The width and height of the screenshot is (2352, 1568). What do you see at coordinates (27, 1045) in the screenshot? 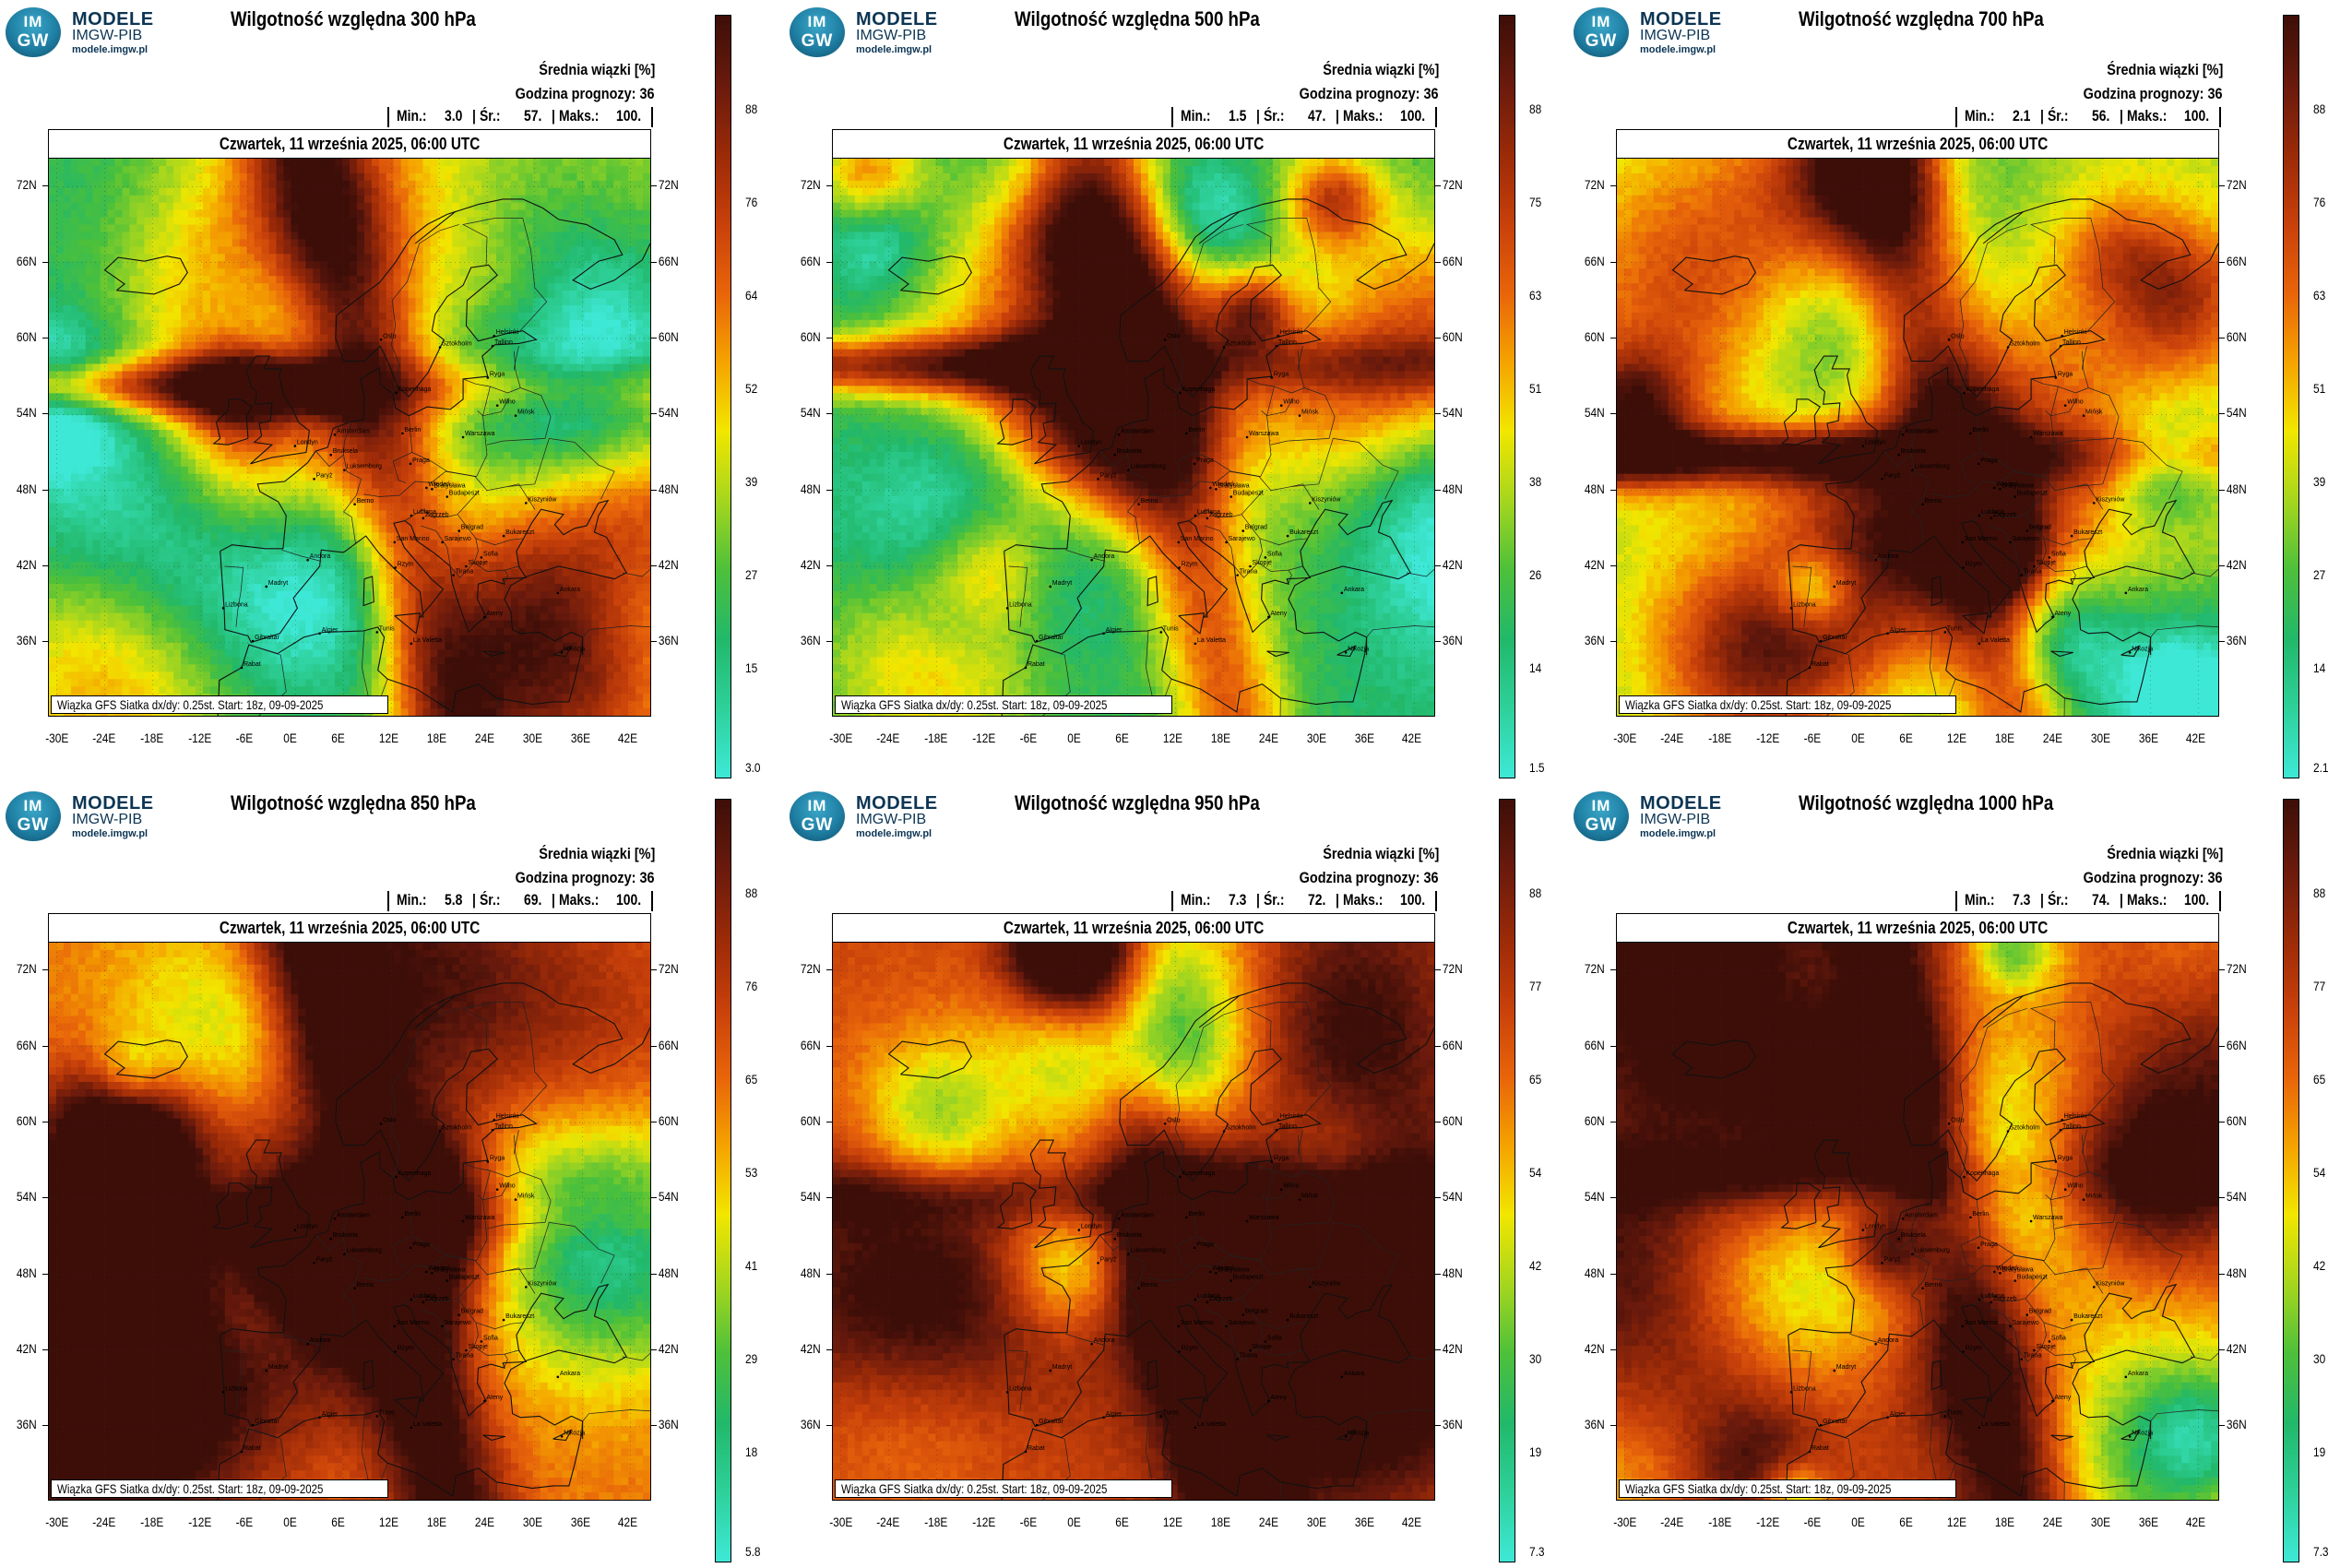
I see `lat-label-left: 66N` at bounding box center [27, 1045].